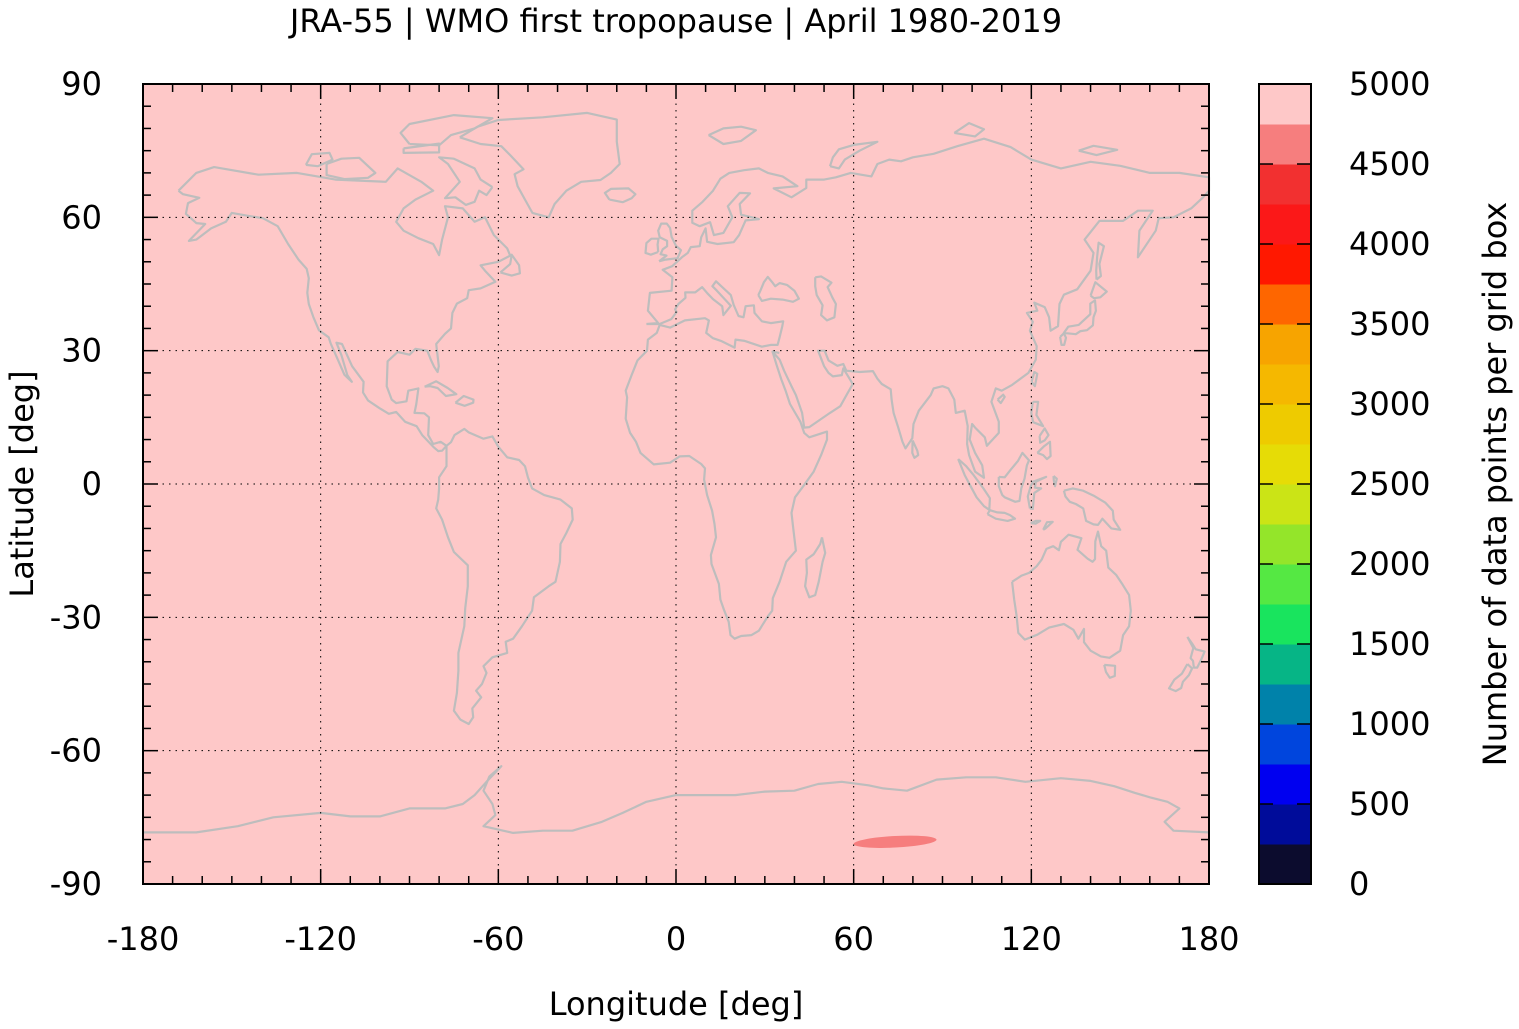 This screenshot has width=1519, height=1029. What do you see at coordinates (1110, 671) in the screenshot?
I see `coastline-tasmania` at bounding box center [1110, 671].